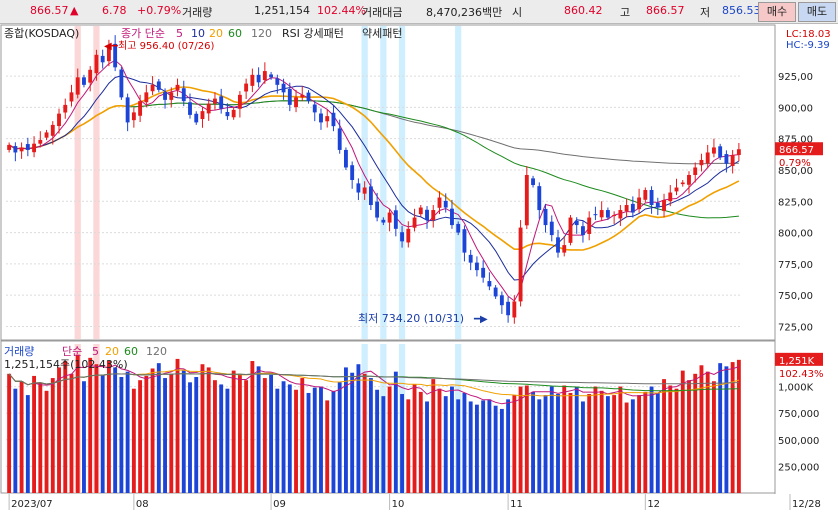 The image size is (838, 512). Describe the element at coordinates (583, 10) in the screenshot. I see `open-value: 860.42` at that location.